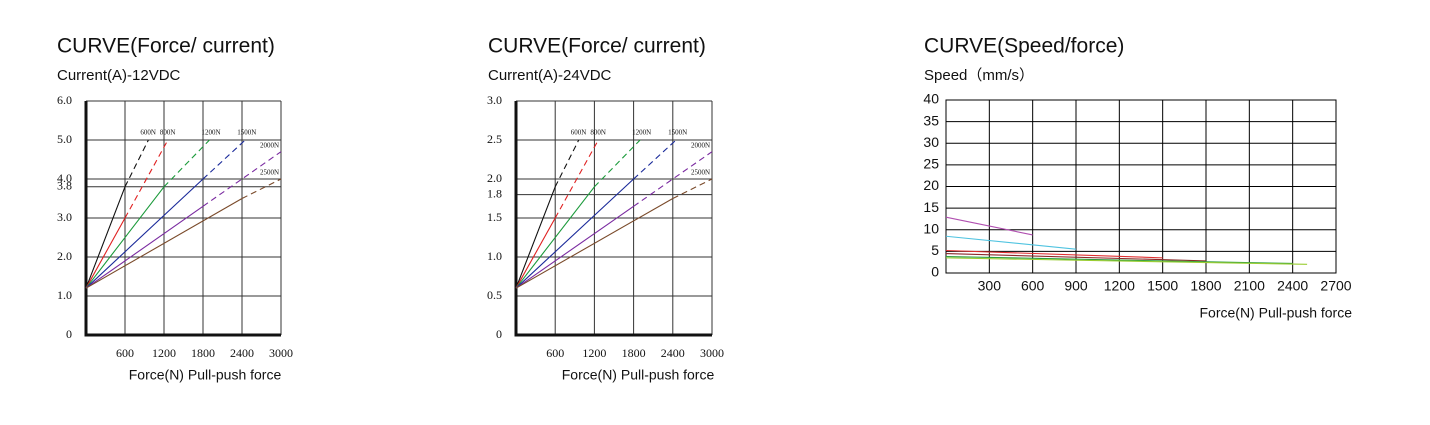 This screenshot has width=1430, height=425. What do you see at coordinates (931, 164) in the screenshot?
I see `y-tick-label: 25` at bounding box center [931, 164].